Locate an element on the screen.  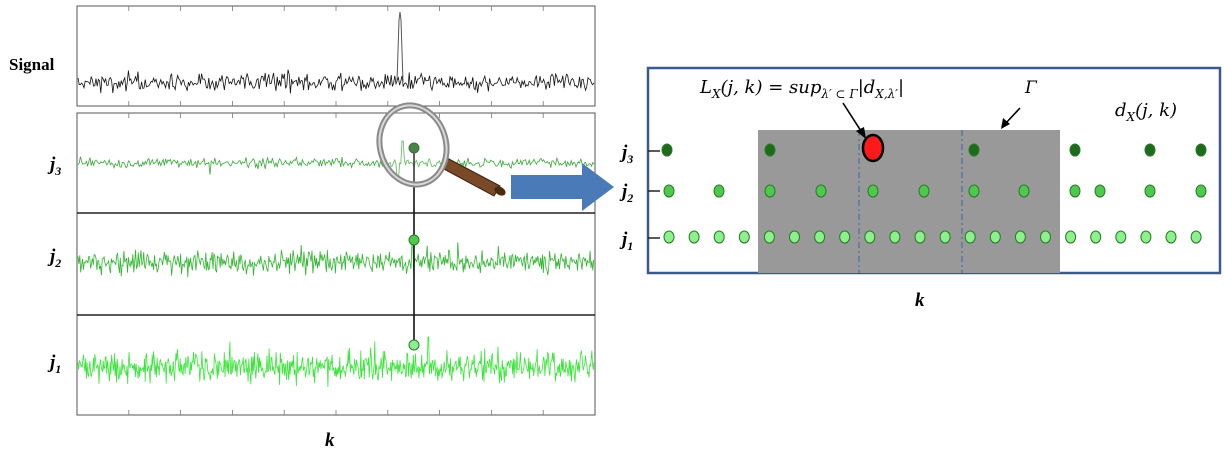
gamma-label: Γ is located at coordinates (1031, 88).